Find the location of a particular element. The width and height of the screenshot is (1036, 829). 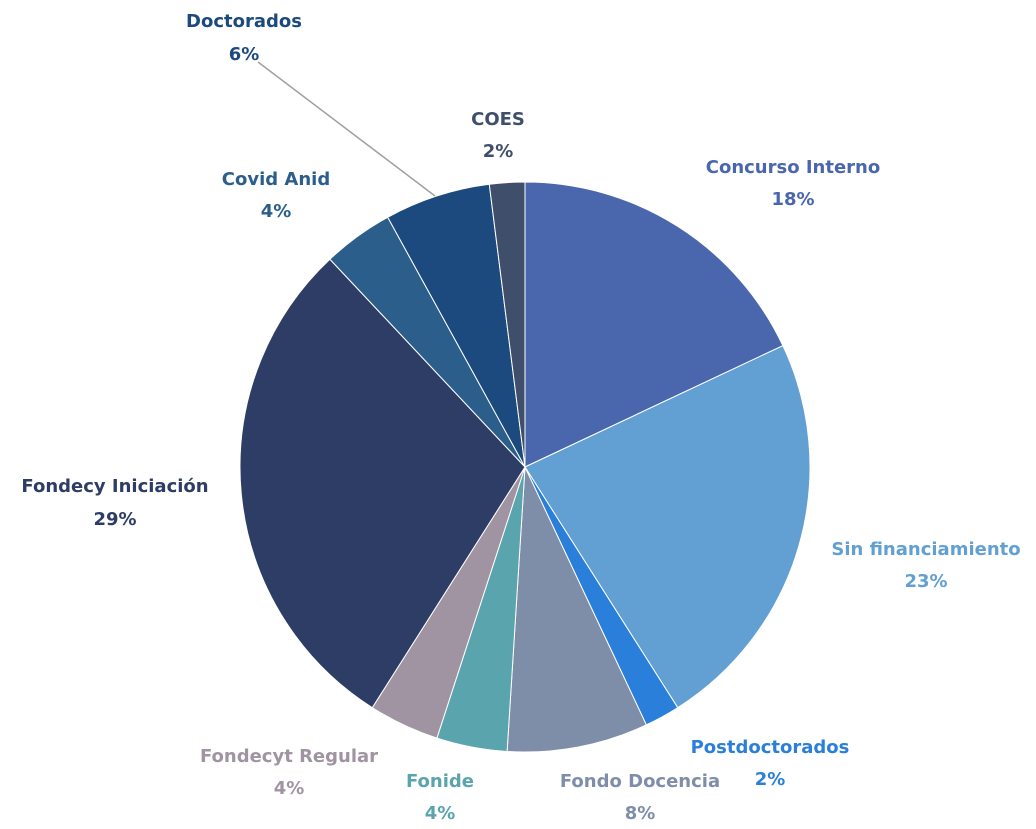

slice-label: Covid Anid is located at coordinates (276, 179).